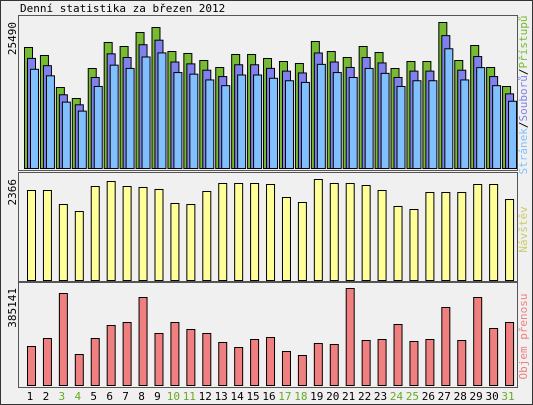 This screenshot has width=533, height=405. I want to click on legend-entry: Stránek, so click(523, 151).